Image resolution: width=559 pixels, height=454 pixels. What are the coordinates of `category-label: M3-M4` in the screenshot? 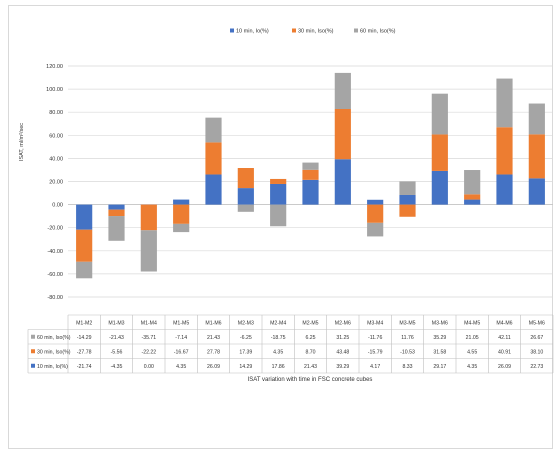 It's located at (375, 323).